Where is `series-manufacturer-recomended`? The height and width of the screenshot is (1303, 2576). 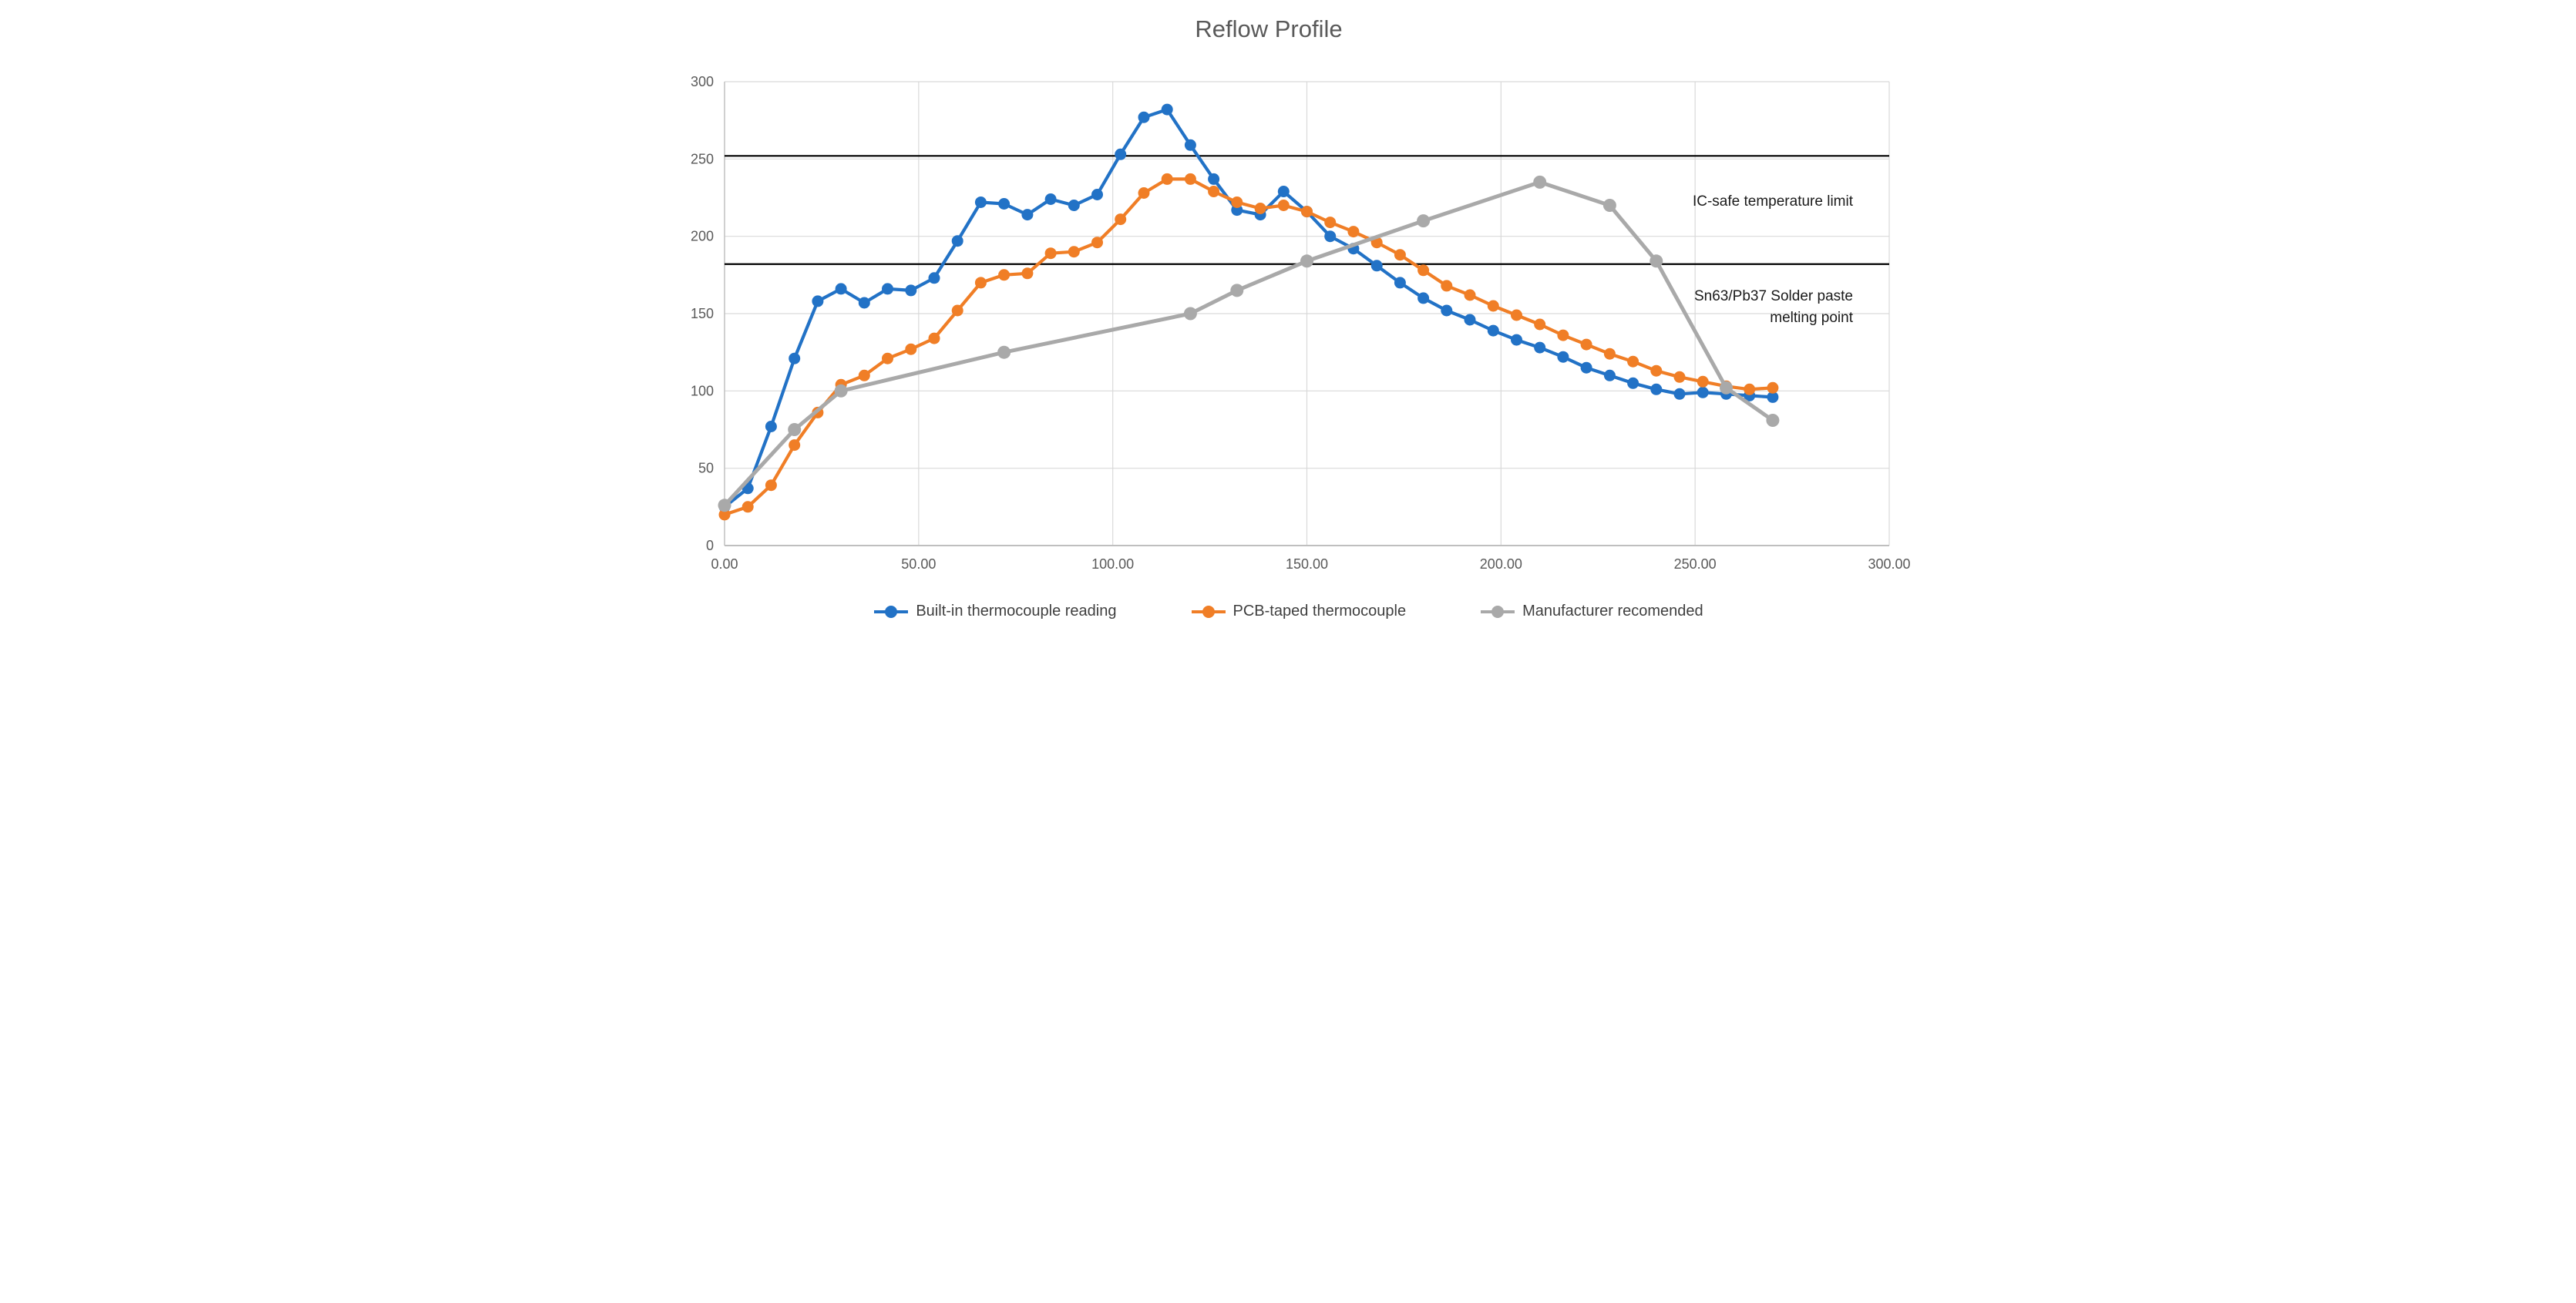 series-manufacturer-recomended is located at coordinates (1248, 343).